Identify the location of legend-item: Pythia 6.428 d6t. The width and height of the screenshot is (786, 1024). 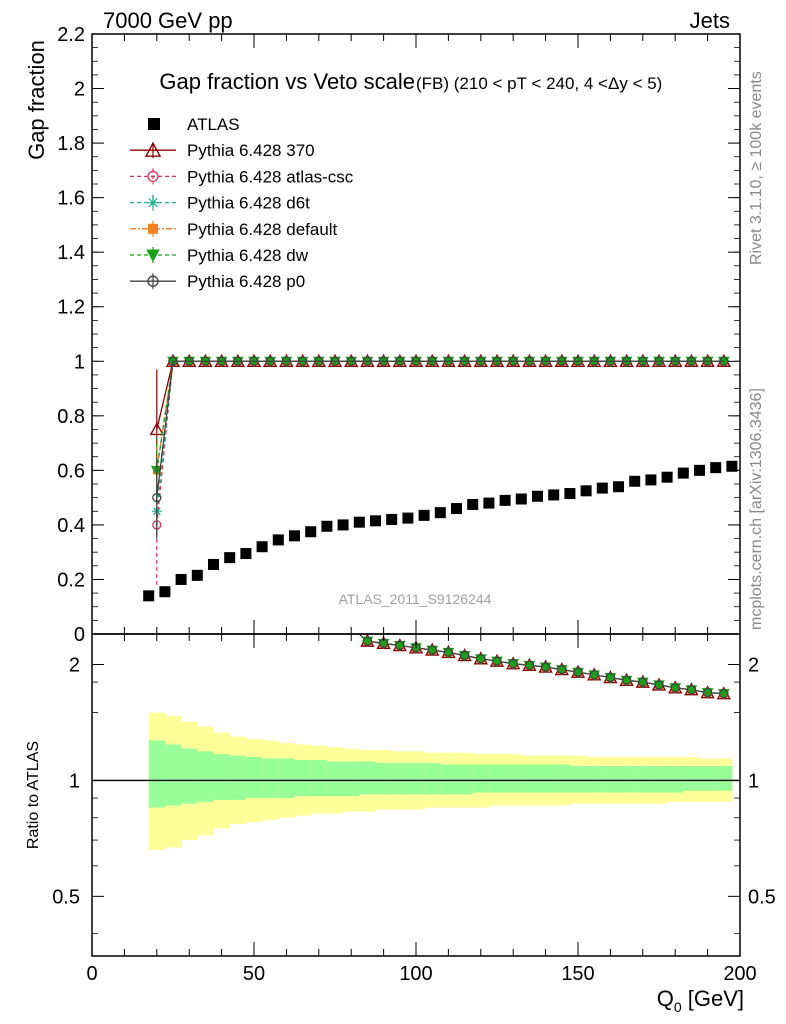
(220, 203).